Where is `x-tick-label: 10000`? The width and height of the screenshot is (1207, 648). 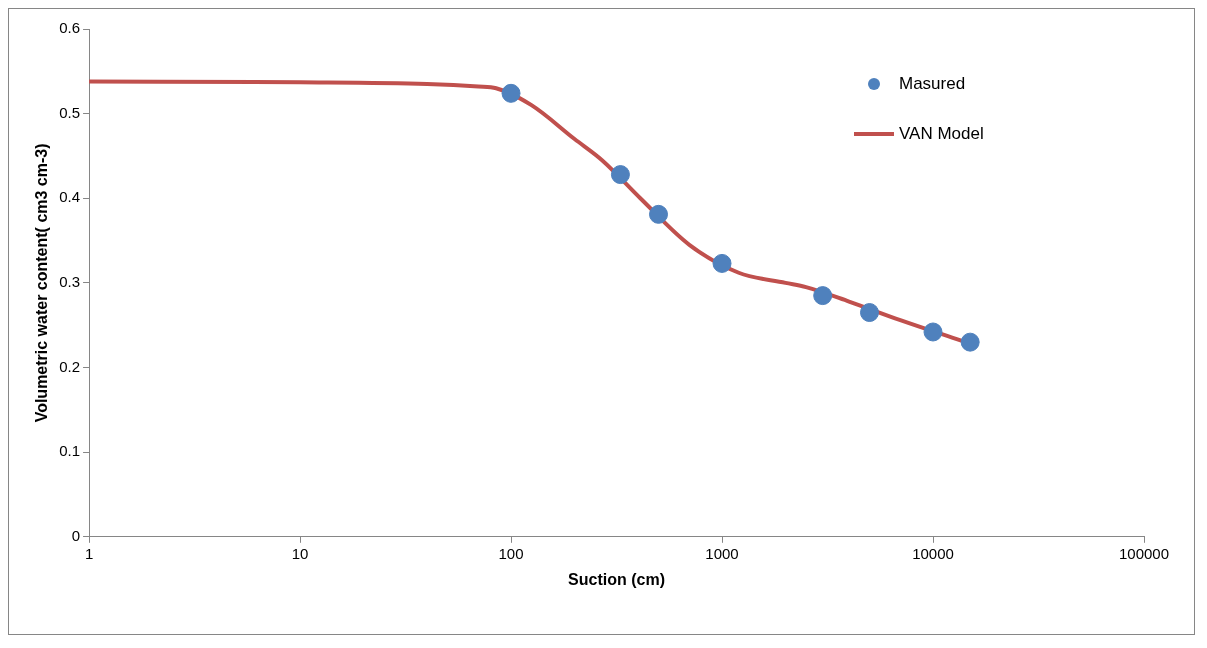
x-tick-label: 10000 is located at coordinates (933, 553).